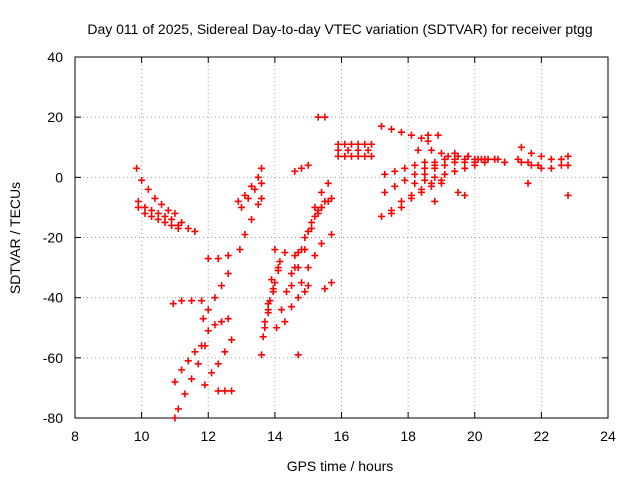 This screenshot has height=480, width=640. Describe the element at coordinates (142, 436) in the screenshot. I see `x-tick-label: 10` at that location.